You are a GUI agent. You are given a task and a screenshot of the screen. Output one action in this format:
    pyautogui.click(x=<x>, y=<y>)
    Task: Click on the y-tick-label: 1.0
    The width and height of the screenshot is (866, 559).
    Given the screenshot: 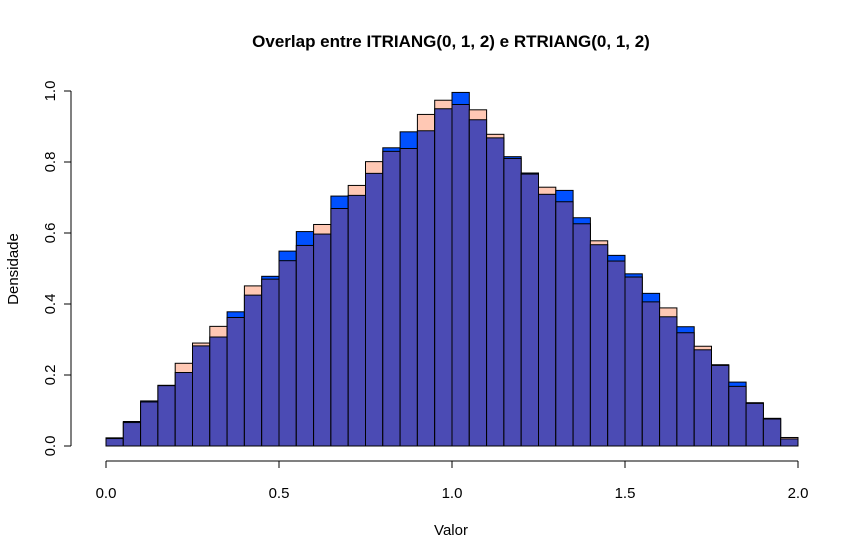 What is the action you would take?
    pyautogui.click(x=50, y=91)
    